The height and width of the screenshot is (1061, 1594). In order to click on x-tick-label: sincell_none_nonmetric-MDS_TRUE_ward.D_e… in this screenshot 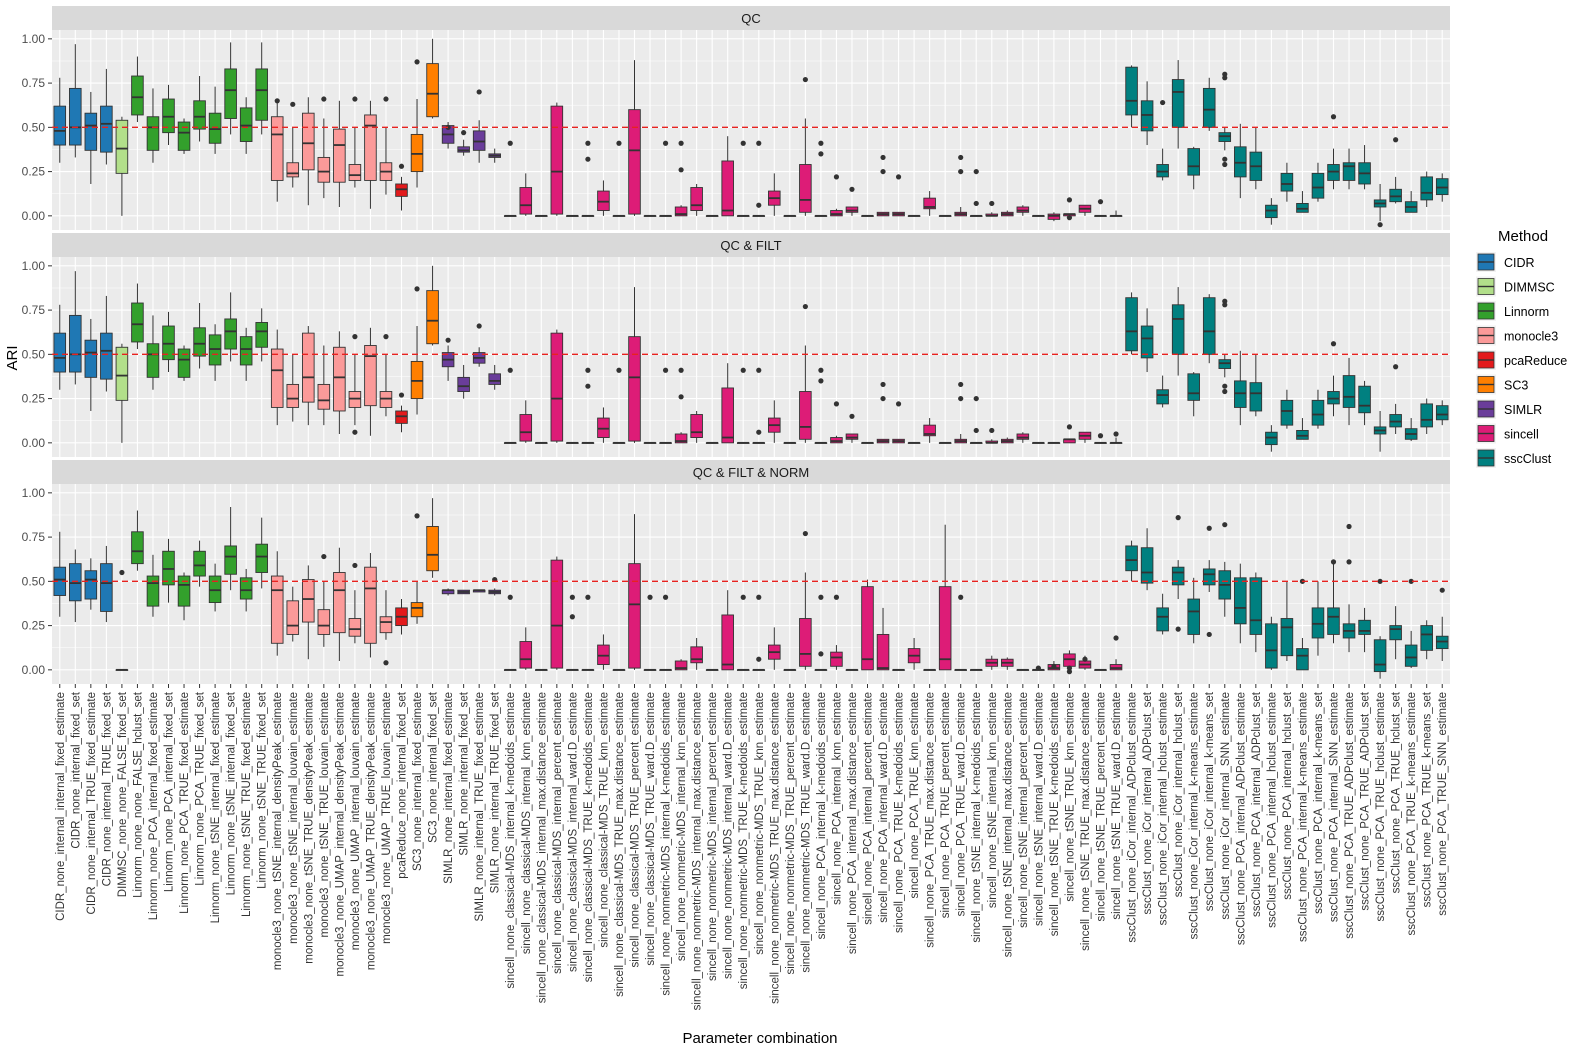, I will do `click(806, 832)`.